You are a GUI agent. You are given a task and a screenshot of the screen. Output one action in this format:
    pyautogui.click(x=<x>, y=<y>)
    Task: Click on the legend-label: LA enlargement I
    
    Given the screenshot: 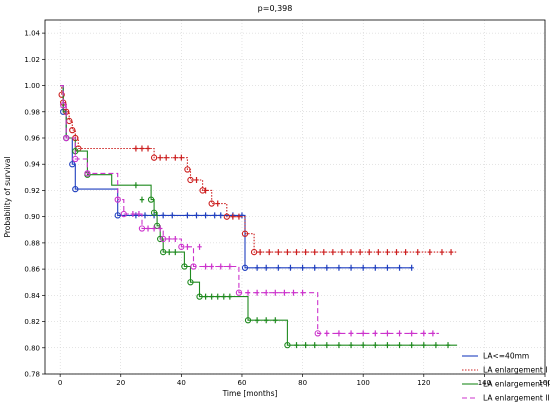 What is the action you would take?
    pyautogui.click(x=515, y=370)
    